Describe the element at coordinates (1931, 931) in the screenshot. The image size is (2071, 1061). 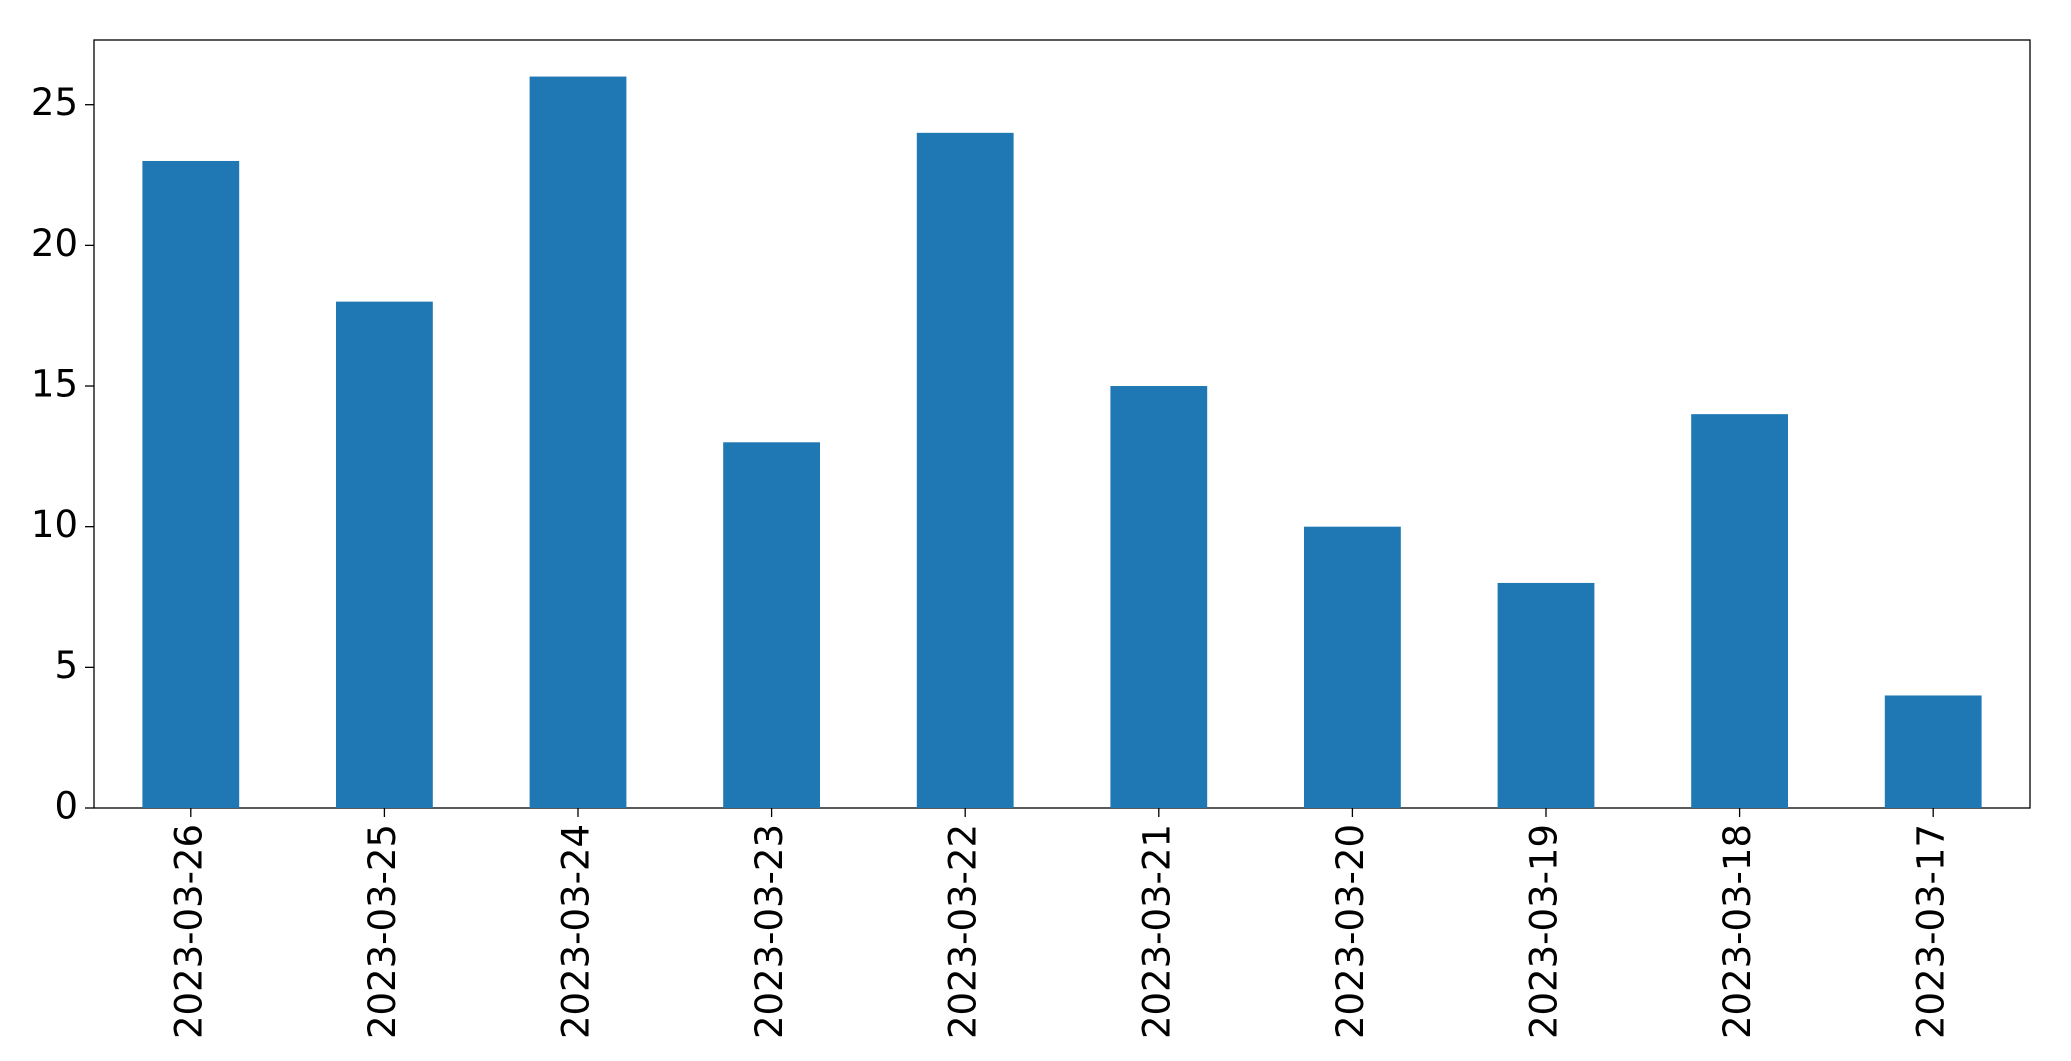
I see `x-tick-label: 2023-03-17` at that location.